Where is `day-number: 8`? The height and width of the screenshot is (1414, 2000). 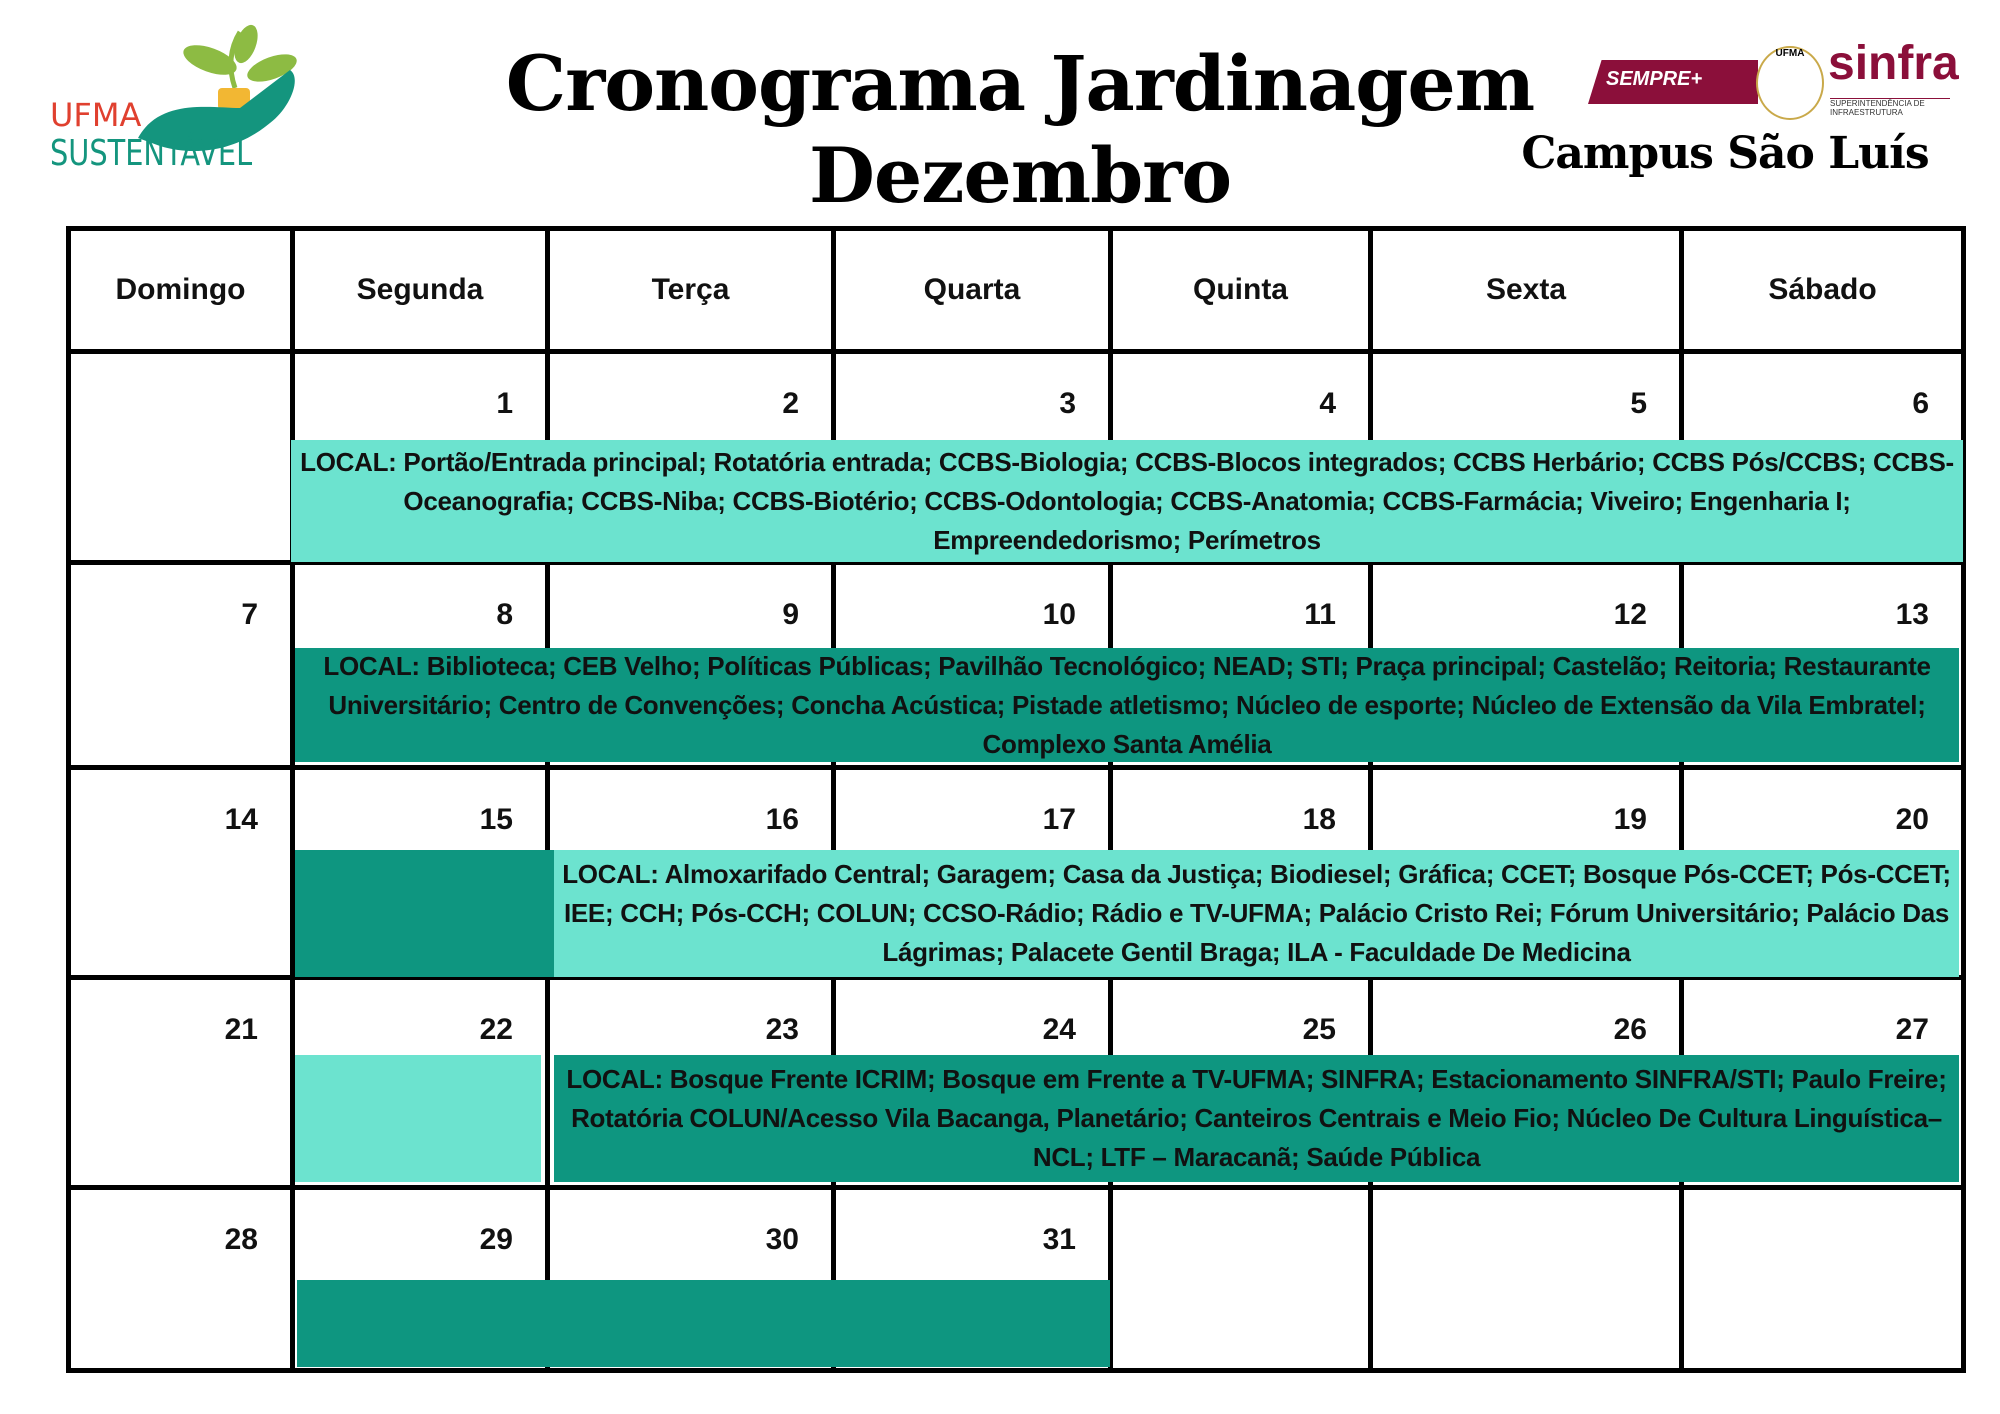 day-number: 8 is located at coordinates (504, 614).